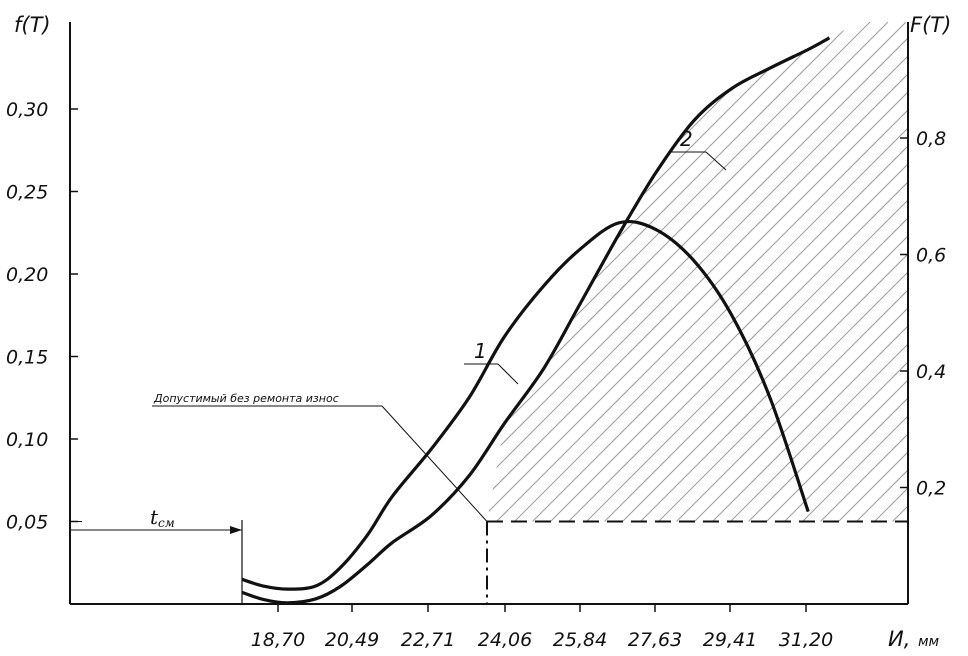 The image size is (968, 656). Describe the element at coordinates (27, 440) in the screenshot. I see `left-tick-label: 0,10` at that location.